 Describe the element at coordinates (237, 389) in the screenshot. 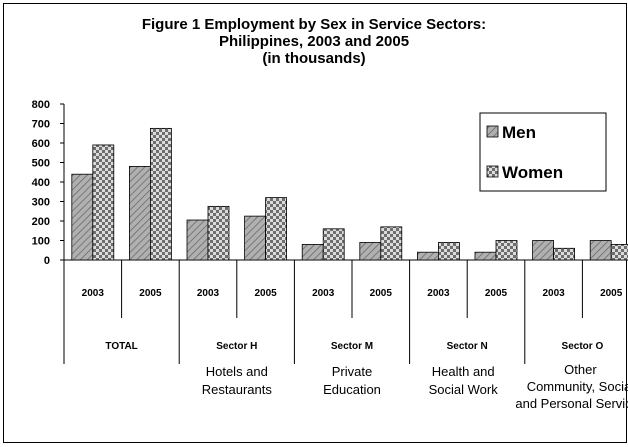

I see `x-group-description: Restaurants` at that location.